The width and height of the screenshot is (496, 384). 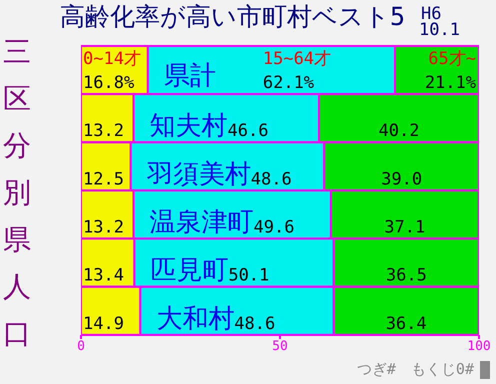 I want to click on y-tick-label: 匹見町, so click(x=189, y=271).